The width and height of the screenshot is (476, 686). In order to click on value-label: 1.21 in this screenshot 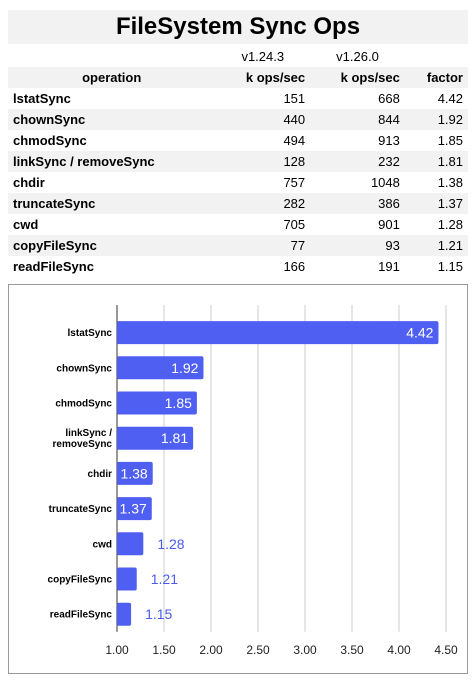, I will do `click(164, 579)`.